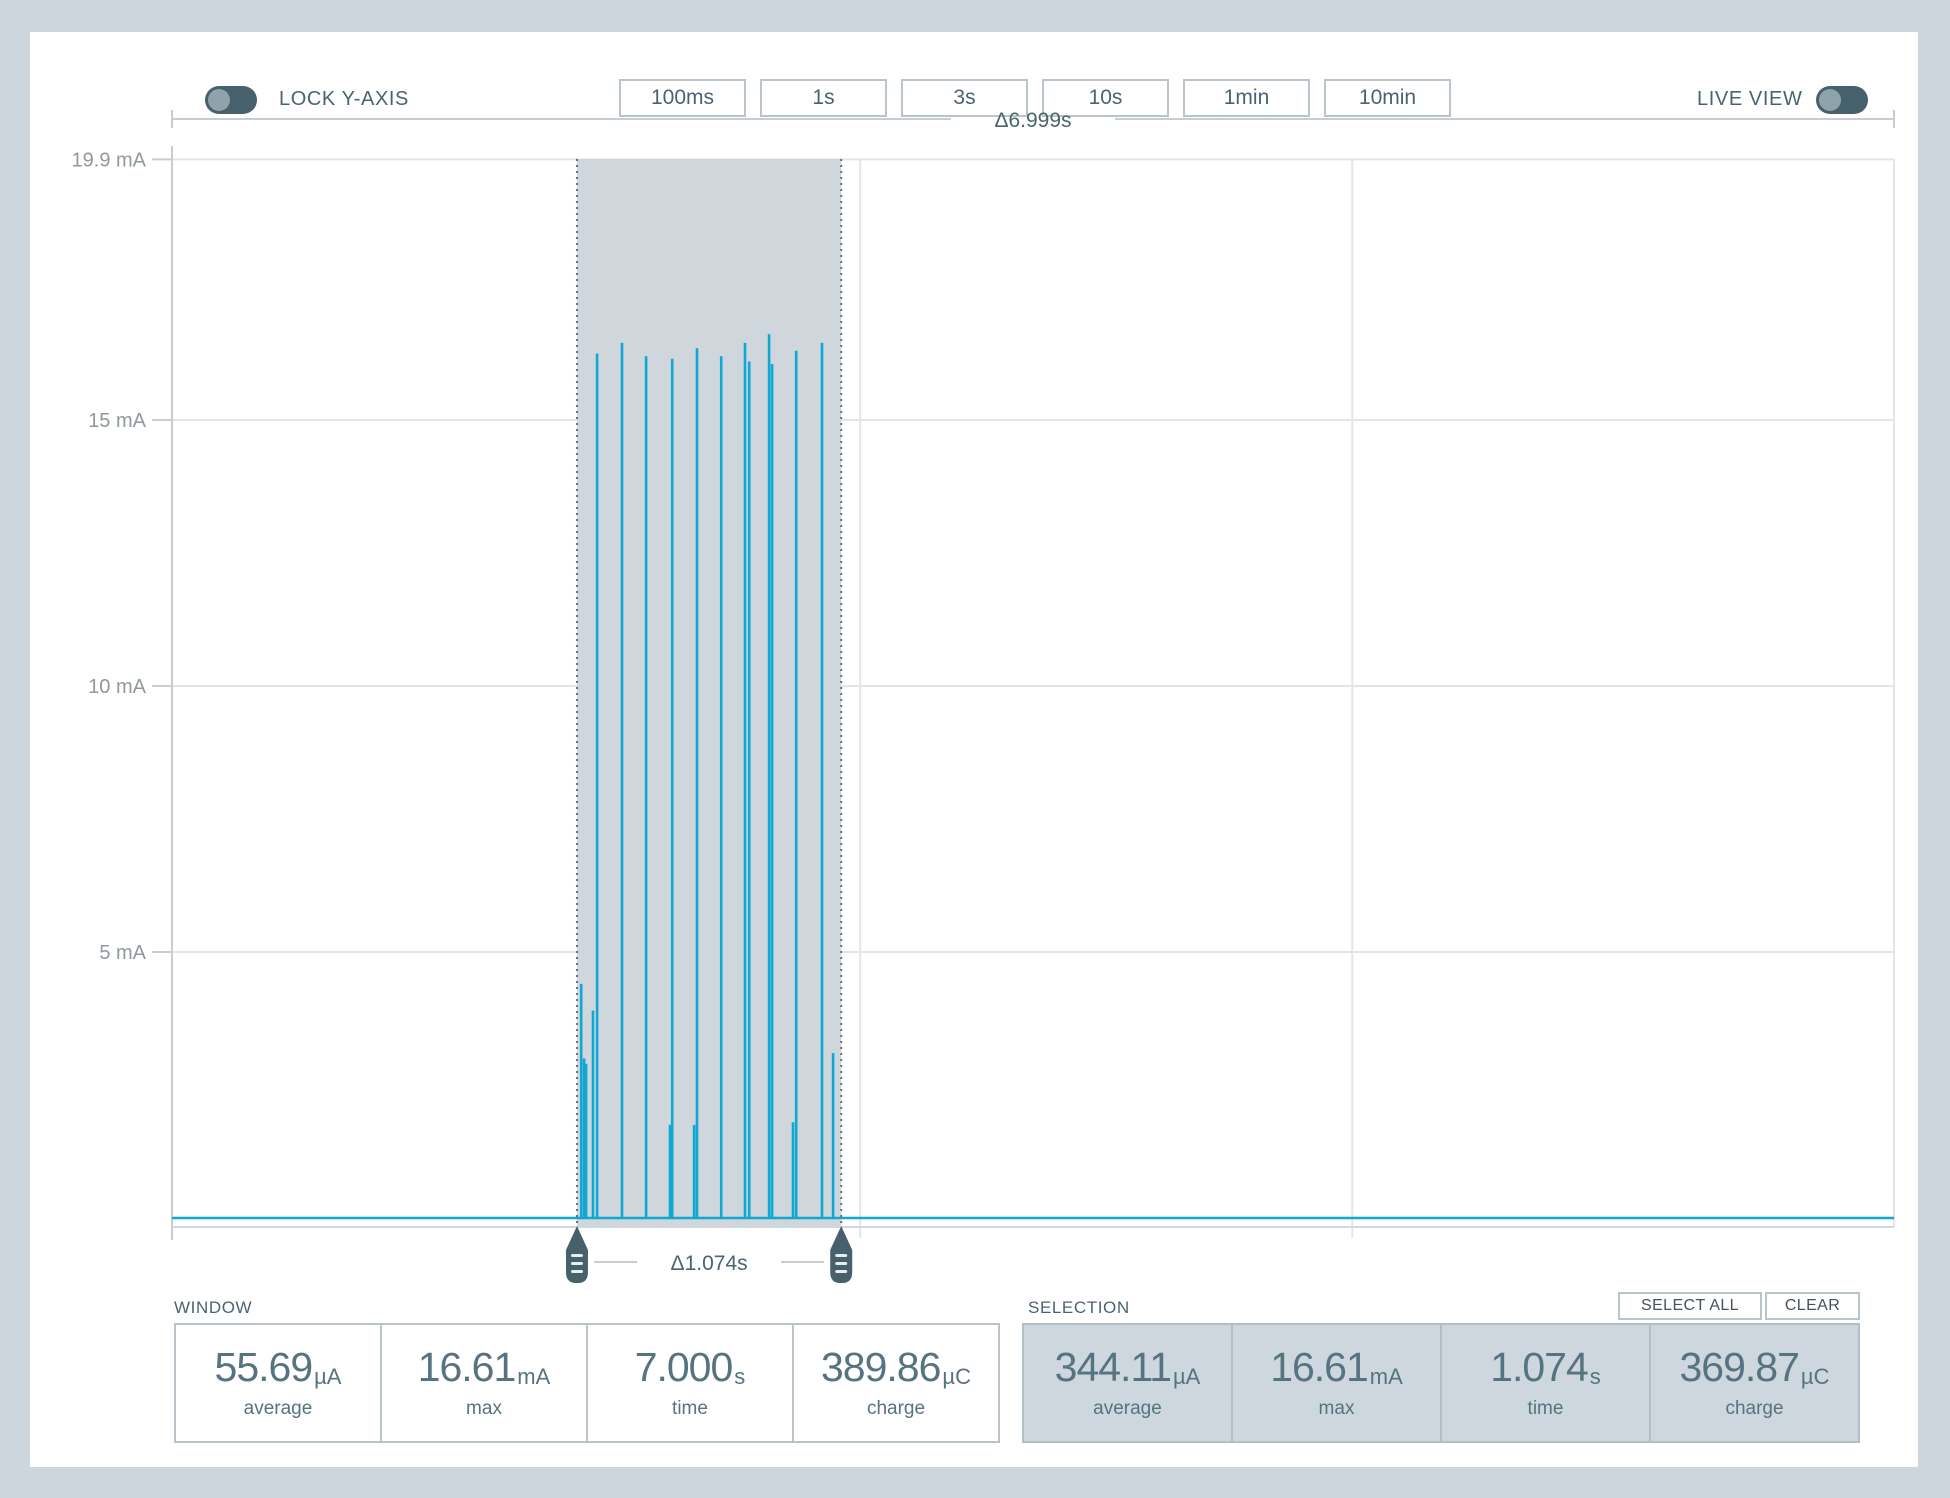  What do you see at coordinates (1754, 1408) in the screenshot?
I see `selection-charge-label: charge` at bounding box center [1754, 1408].